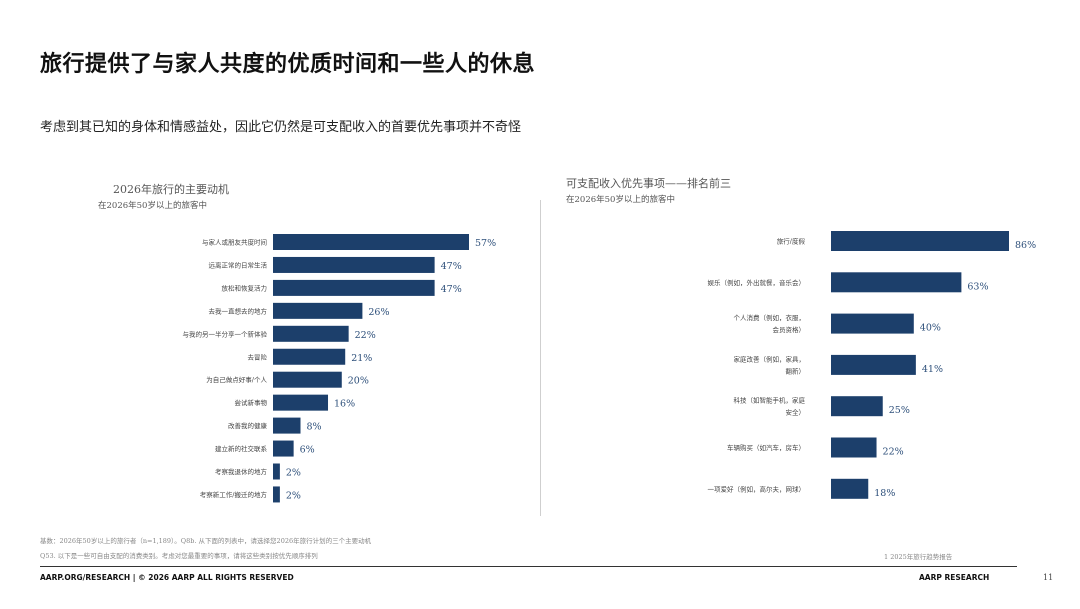  What do you see at coordinates (977, 286) in the screenshot?
I see `value-label: 63%` at bounding box center [977, 286].